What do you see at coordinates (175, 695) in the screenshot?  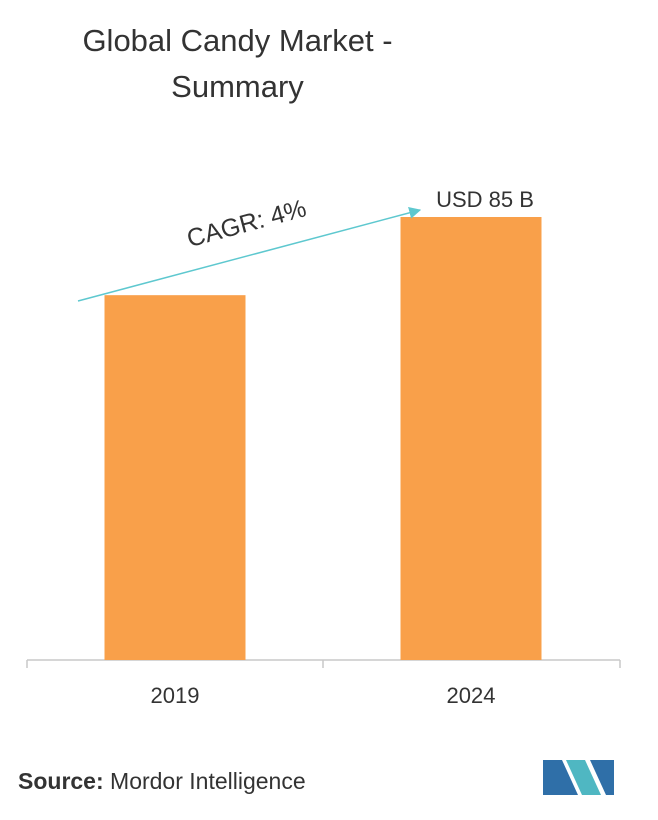 I see `x-tick-label: 2019` at bounding box center [175, 695].